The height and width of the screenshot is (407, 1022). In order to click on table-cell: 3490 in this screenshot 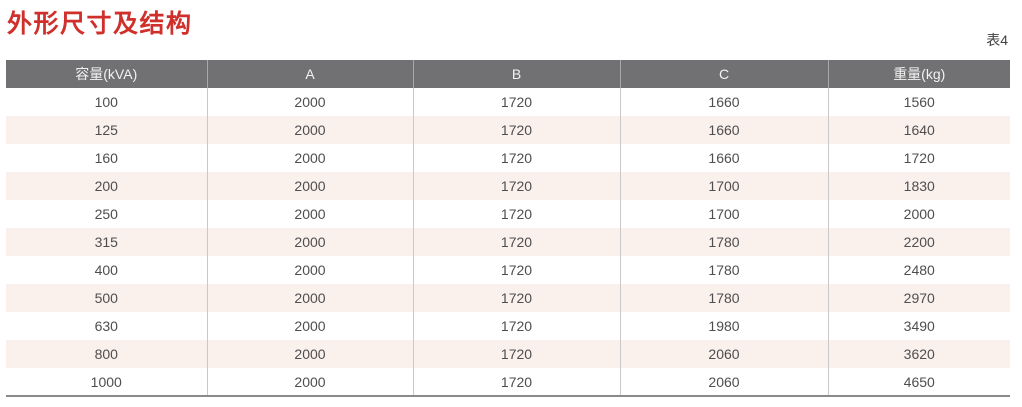, I will do `click(919, 326)`.